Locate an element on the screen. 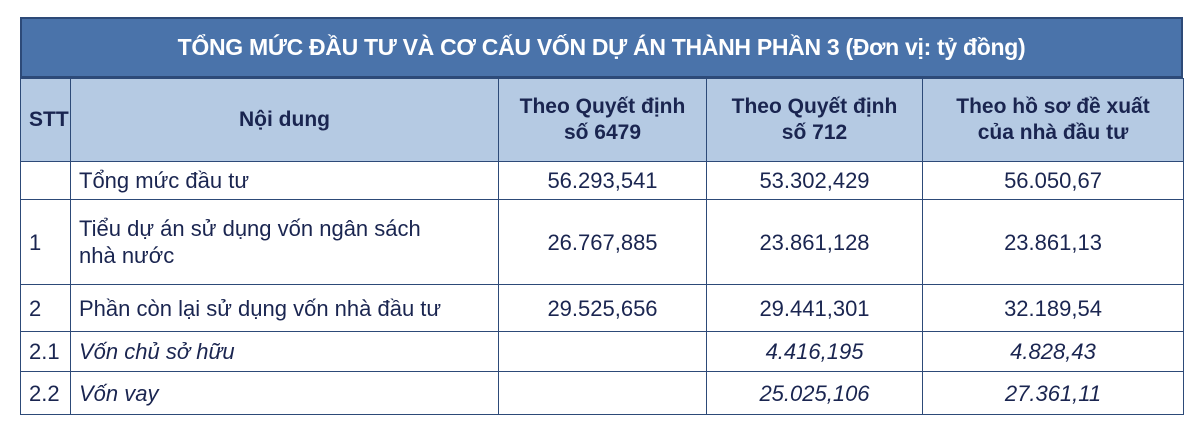  cell-stt: 2 is located at coordinates (45, 308).